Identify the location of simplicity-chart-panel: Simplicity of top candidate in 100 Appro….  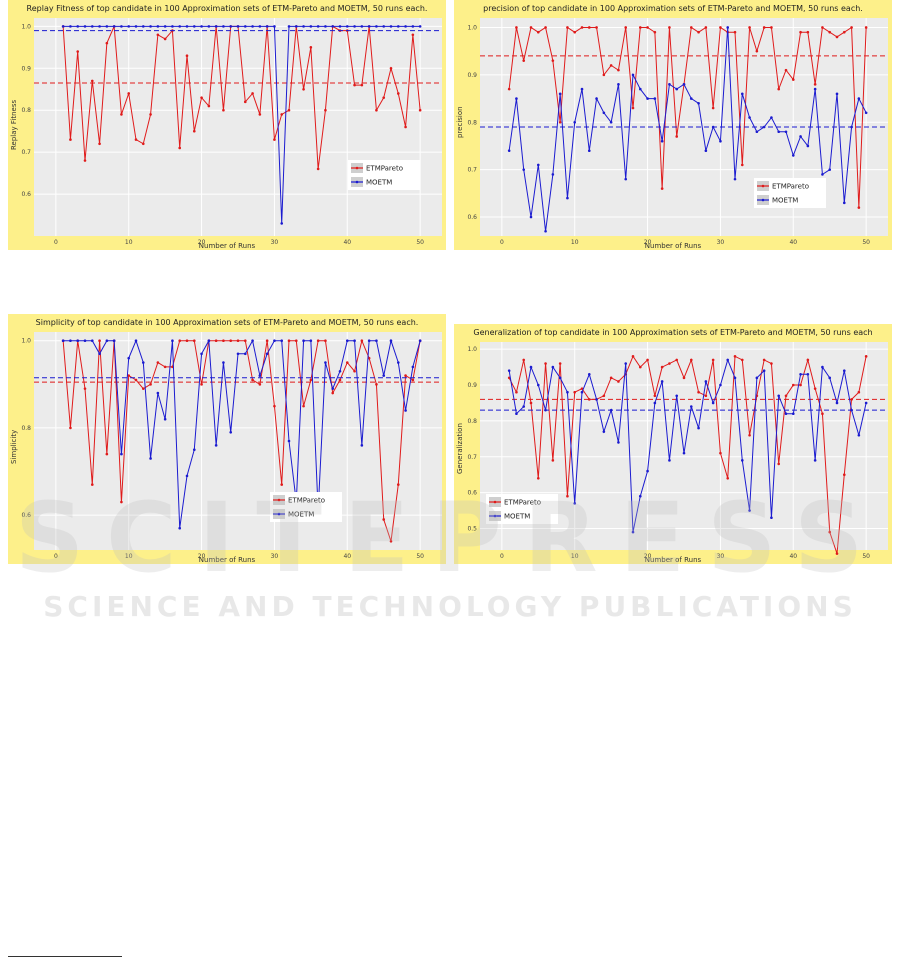
(227, 439).